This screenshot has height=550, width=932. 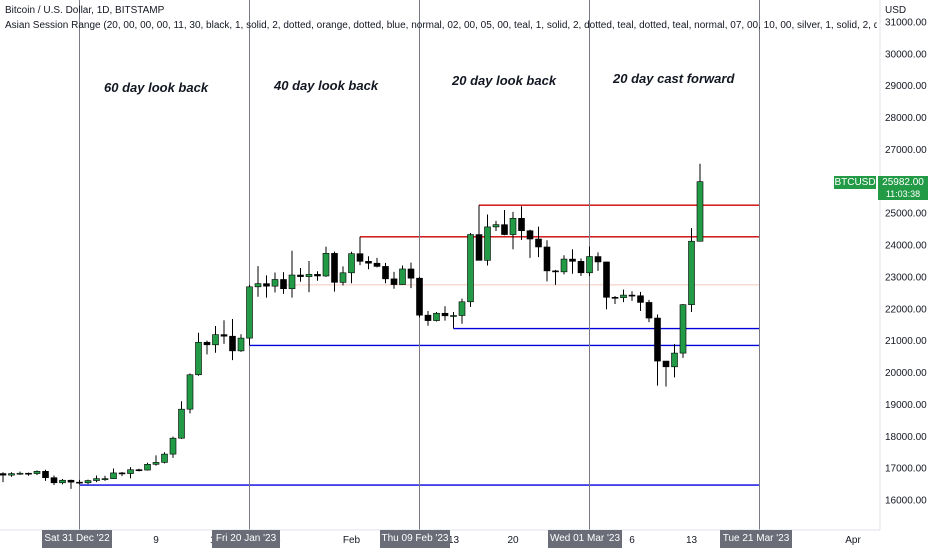 I want to click on y-tick-label: 17000.00, so click(x=906, y=469).